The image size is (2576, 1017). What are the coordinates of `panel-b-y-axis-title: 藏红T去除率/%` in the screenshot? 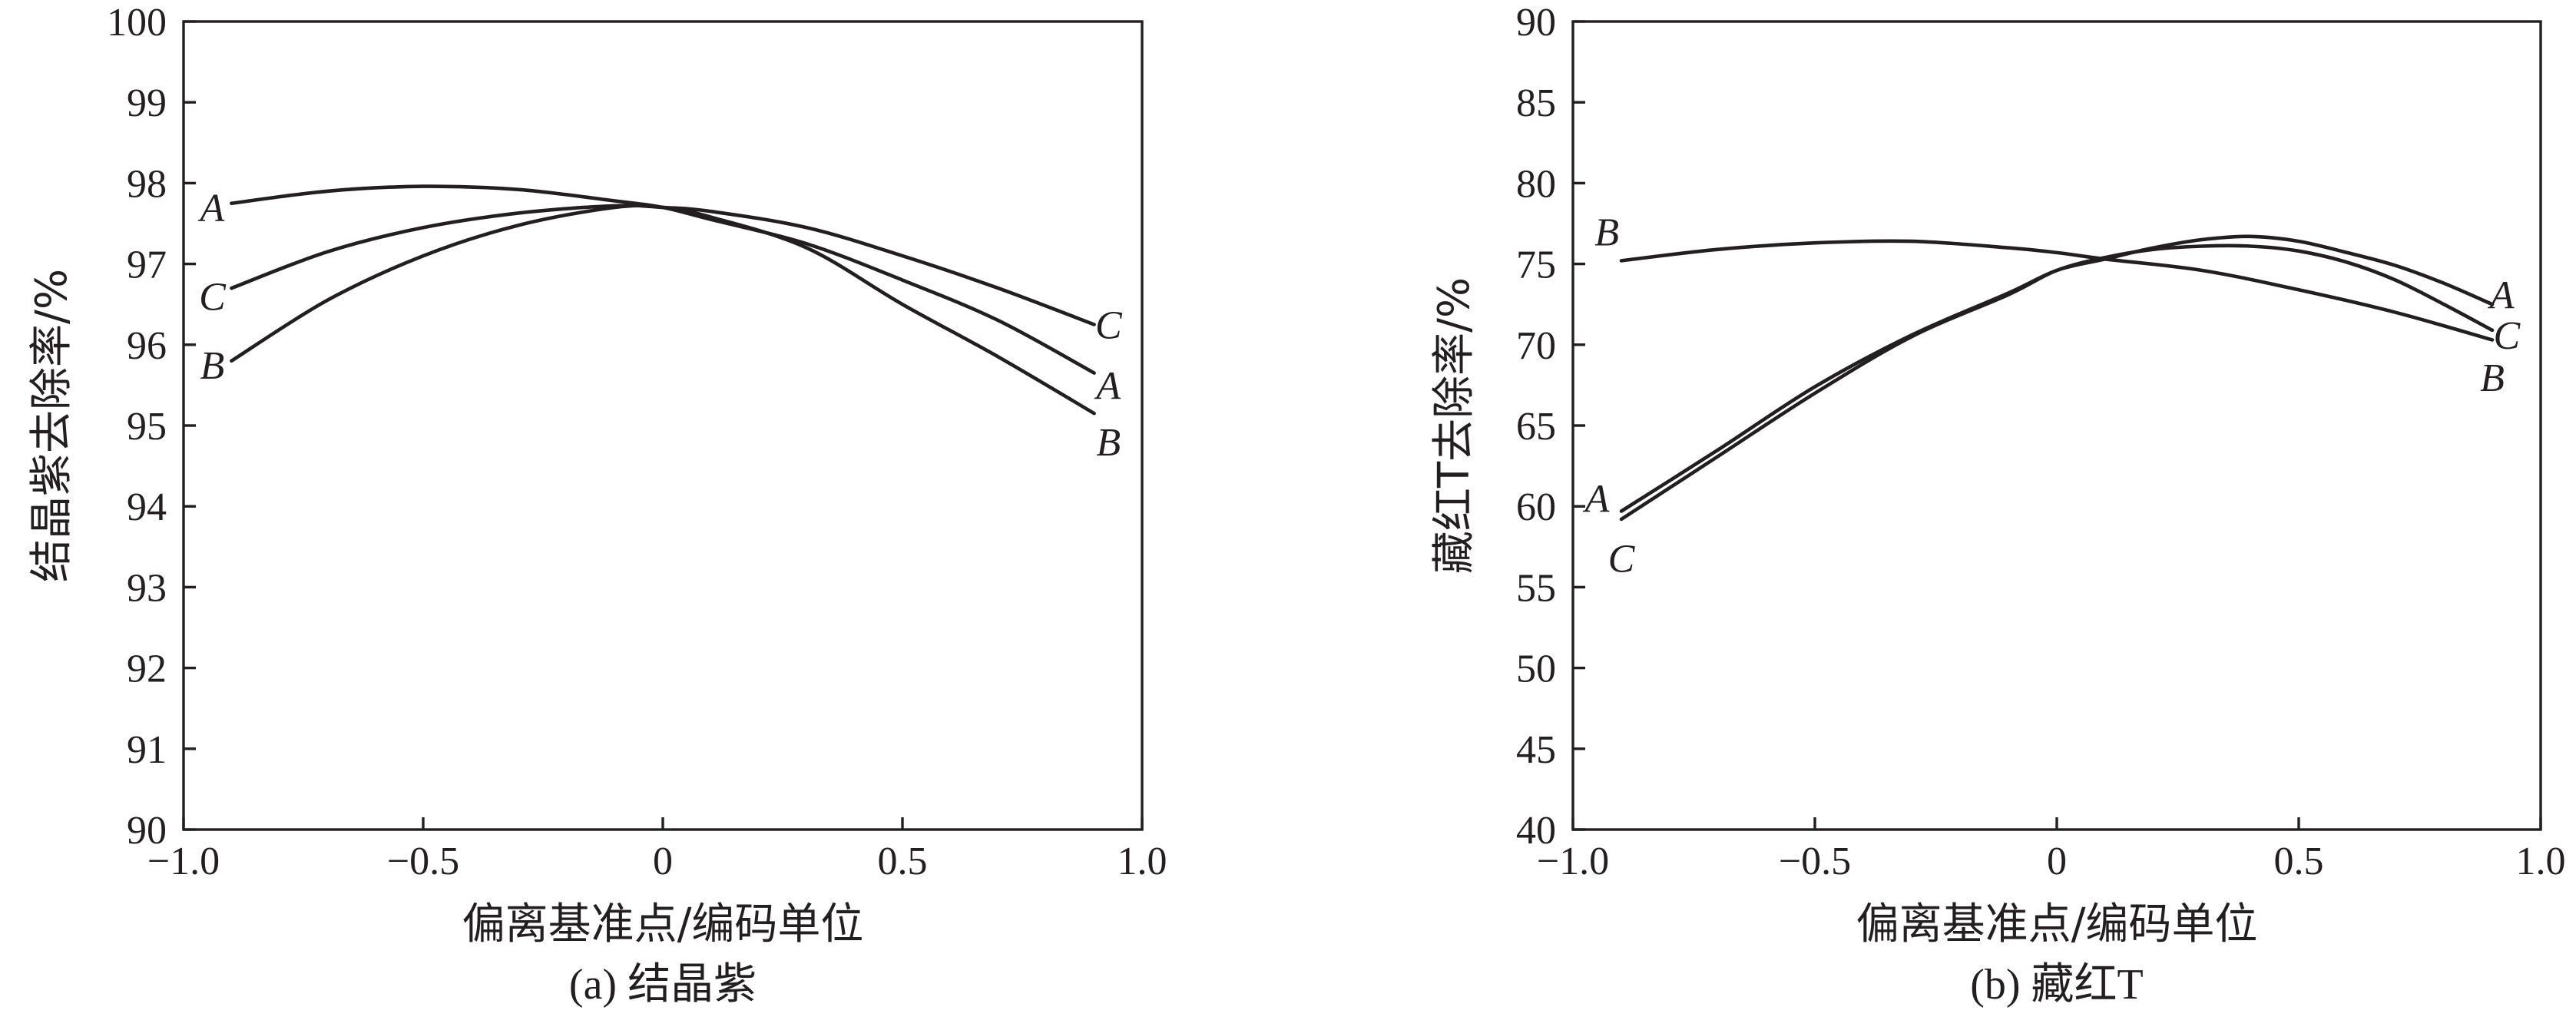 It's located at (1454, 425).